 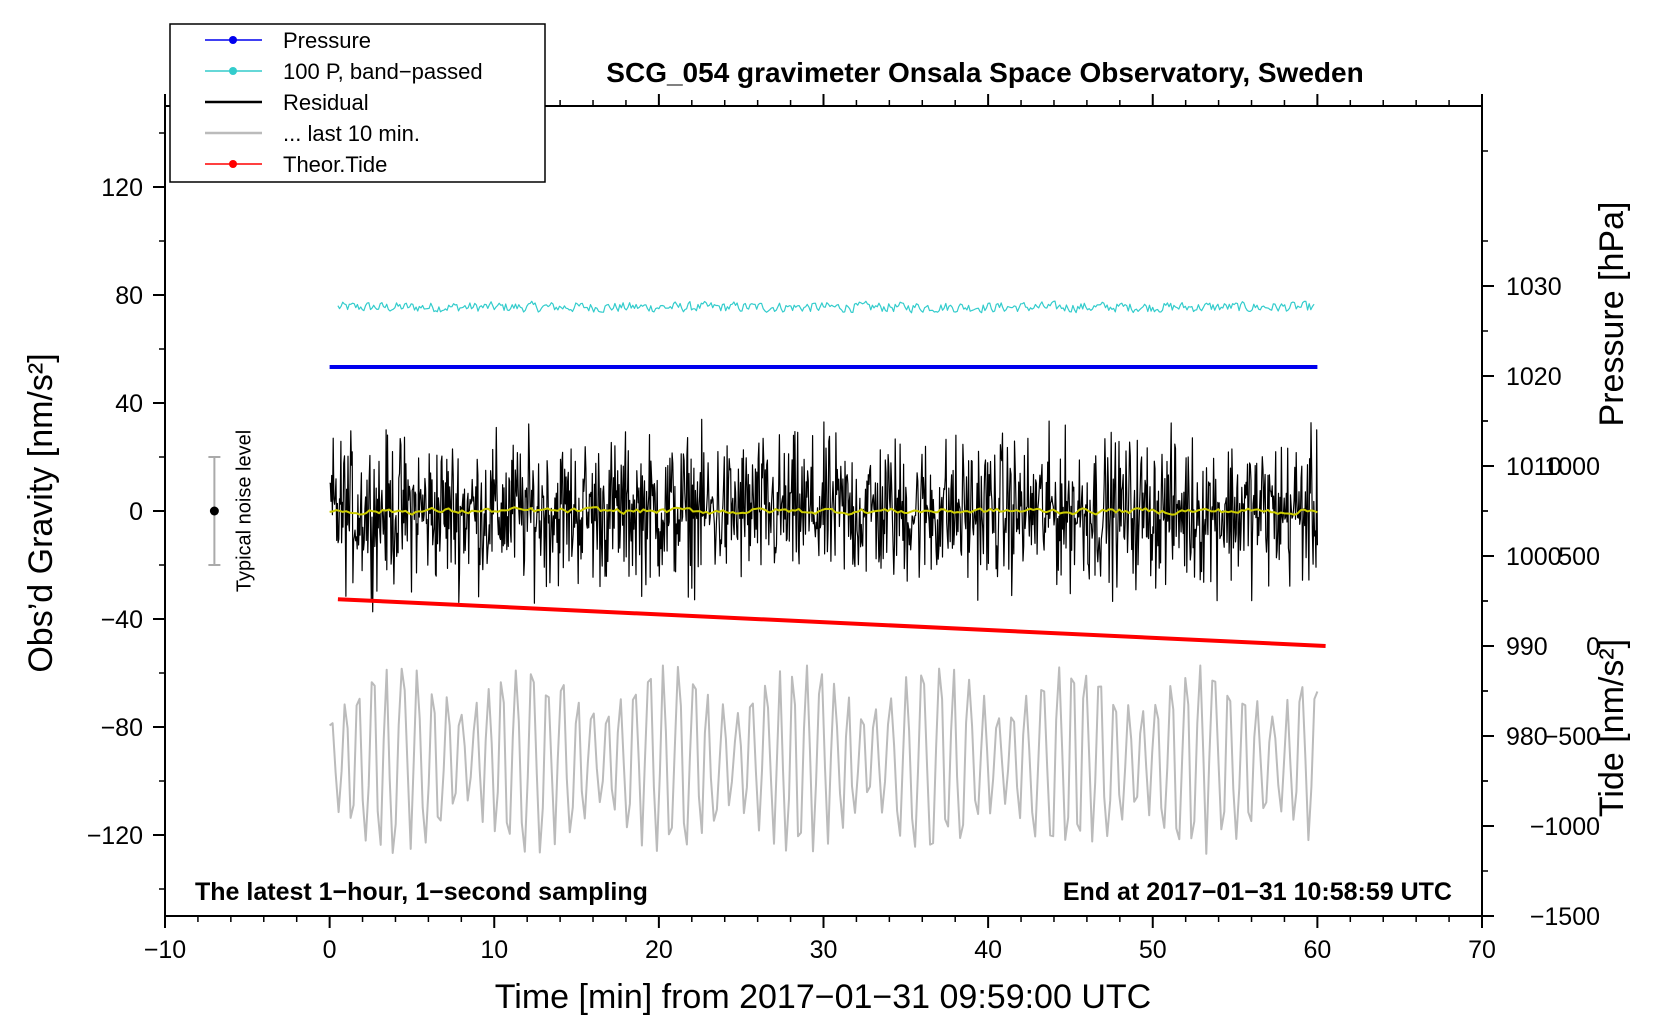 I want to click on x-tick-label: 30, so click(x=824, y=950).